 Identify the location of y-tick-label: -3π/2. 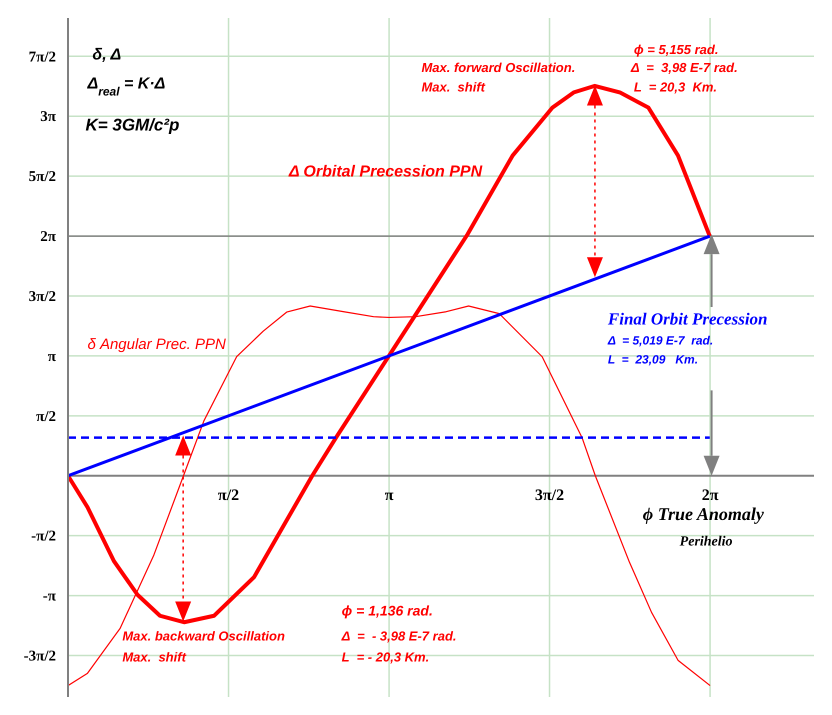
(40, 656).